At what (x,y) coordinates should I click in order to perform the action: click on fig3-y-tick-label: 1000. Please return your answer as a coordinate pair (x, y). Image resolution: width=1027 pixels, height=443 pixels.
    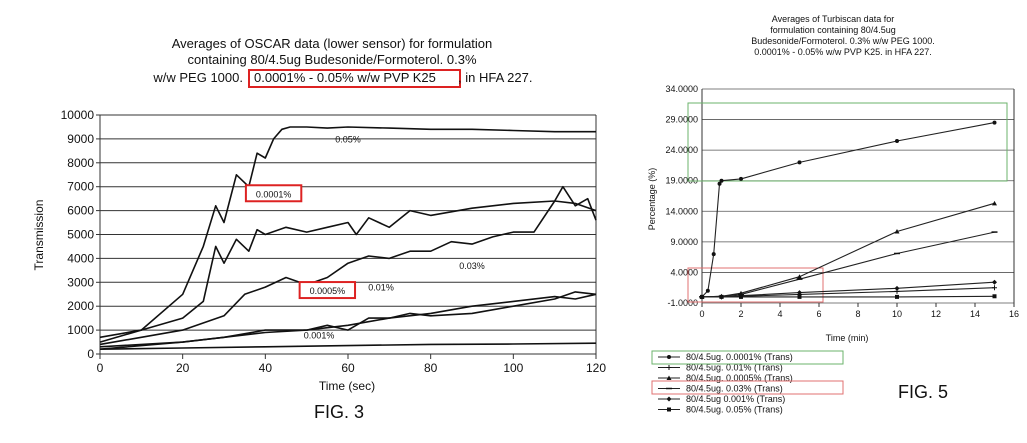
    Looking at the image, I should click on (80, 330).